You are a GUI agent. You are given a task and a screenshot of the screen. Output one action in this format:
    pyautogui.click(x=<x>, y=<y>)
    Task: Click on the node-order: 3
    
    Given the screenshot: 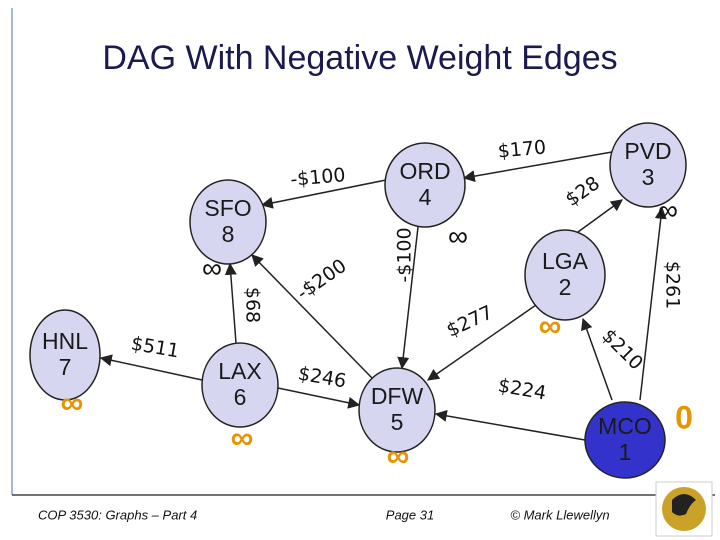 What is the action you would take?
    pyautogui.click(x=648, y=177)
    